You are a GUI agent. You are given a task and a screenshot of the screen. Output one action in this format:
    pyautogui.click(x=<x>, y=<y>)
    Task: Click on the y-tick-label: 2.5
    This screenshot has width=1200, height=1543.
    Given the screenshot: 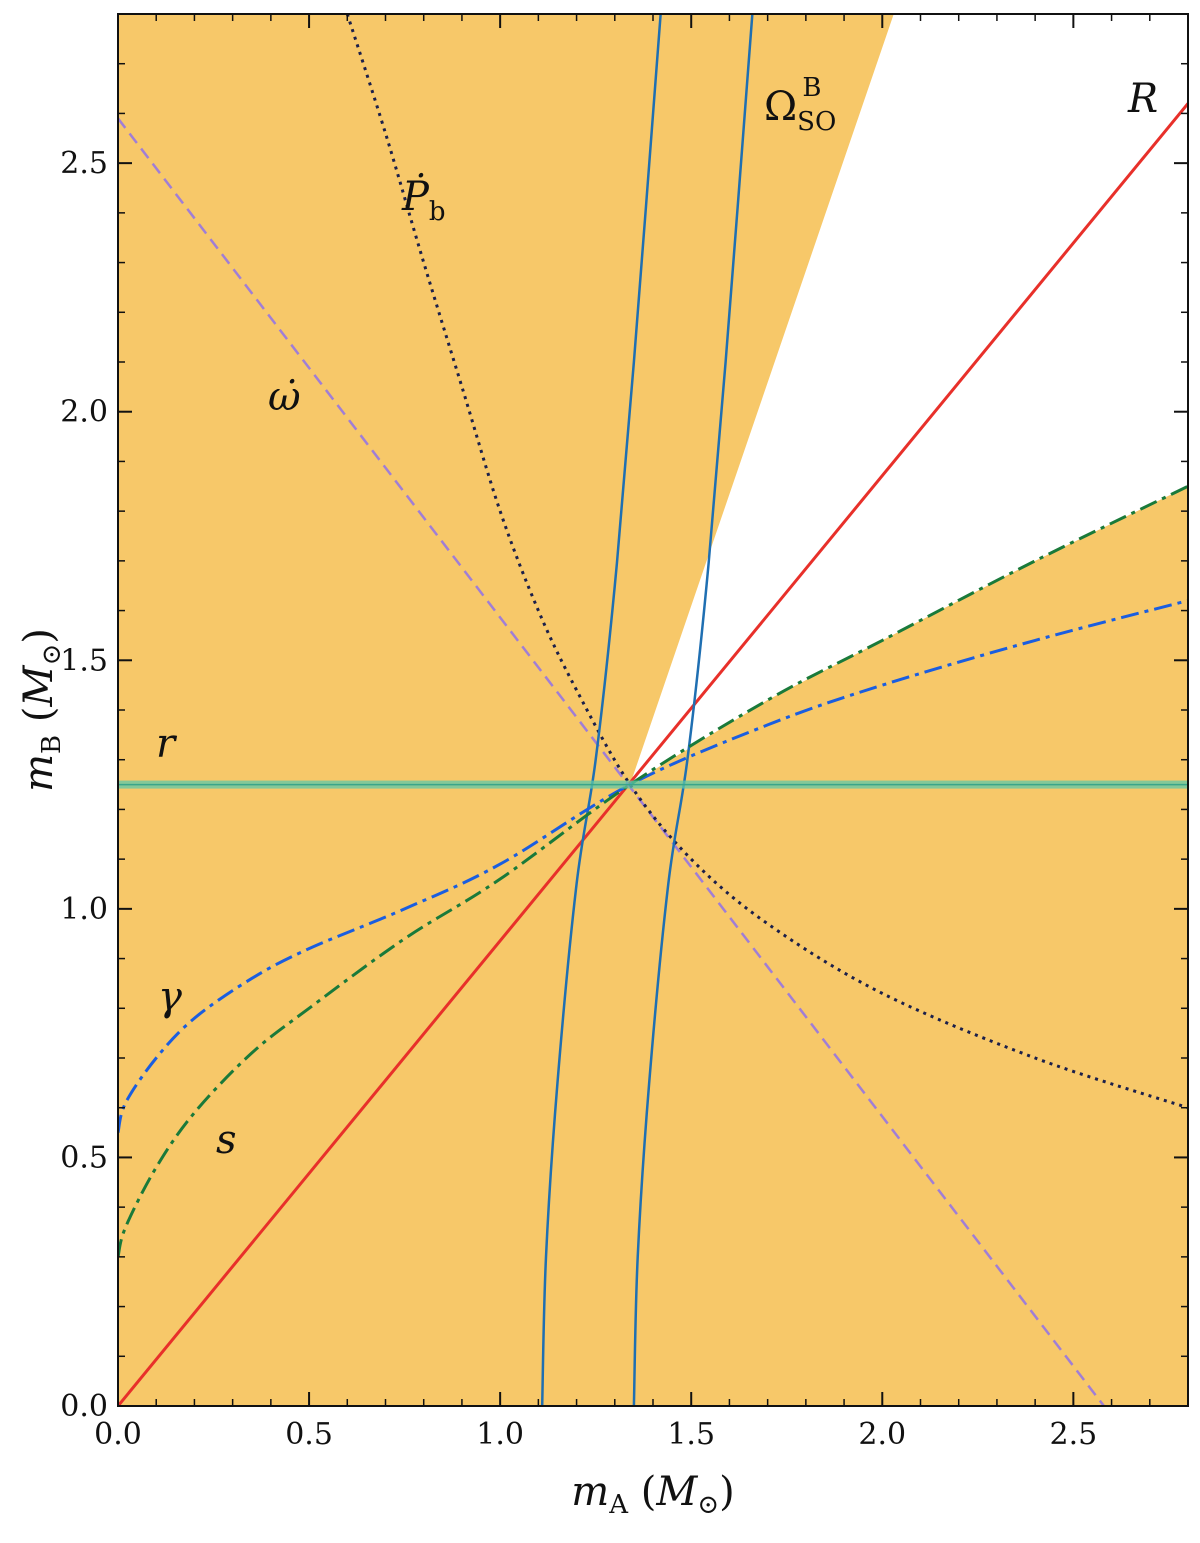 What is the action you would take?
    pyautogui.click(x=84, y=163)
    